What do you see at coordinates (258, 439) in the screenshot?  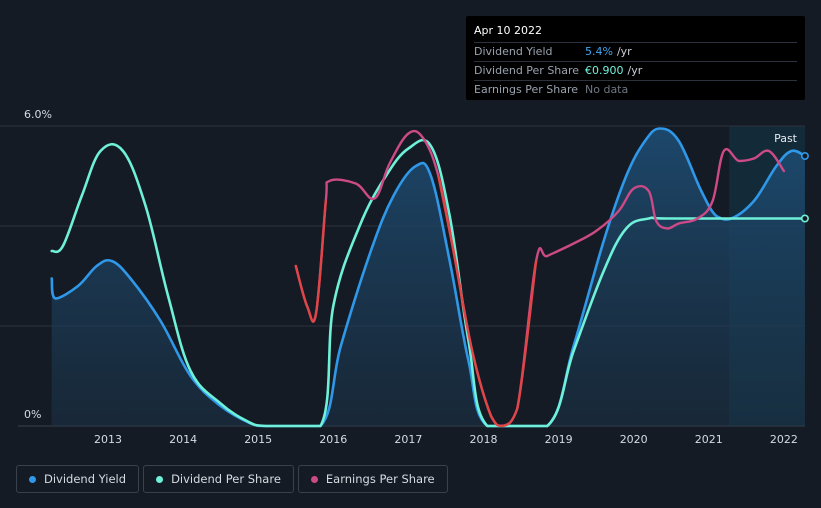 I see `x-tick-label: 2015` at bounding box center [258, 439].